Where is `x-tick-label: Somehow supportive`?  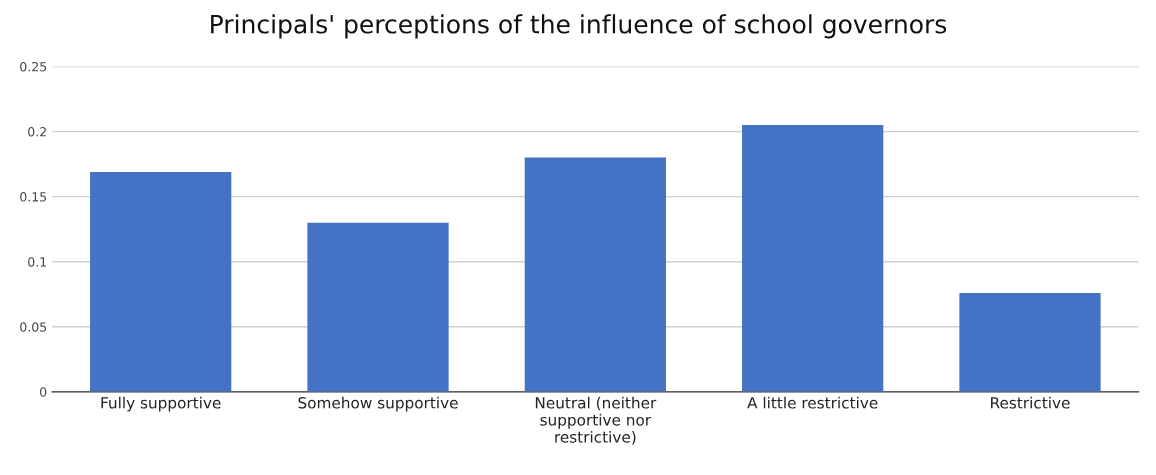
x-tick-label: Somehow supportive is located at coordinates (378, 404).